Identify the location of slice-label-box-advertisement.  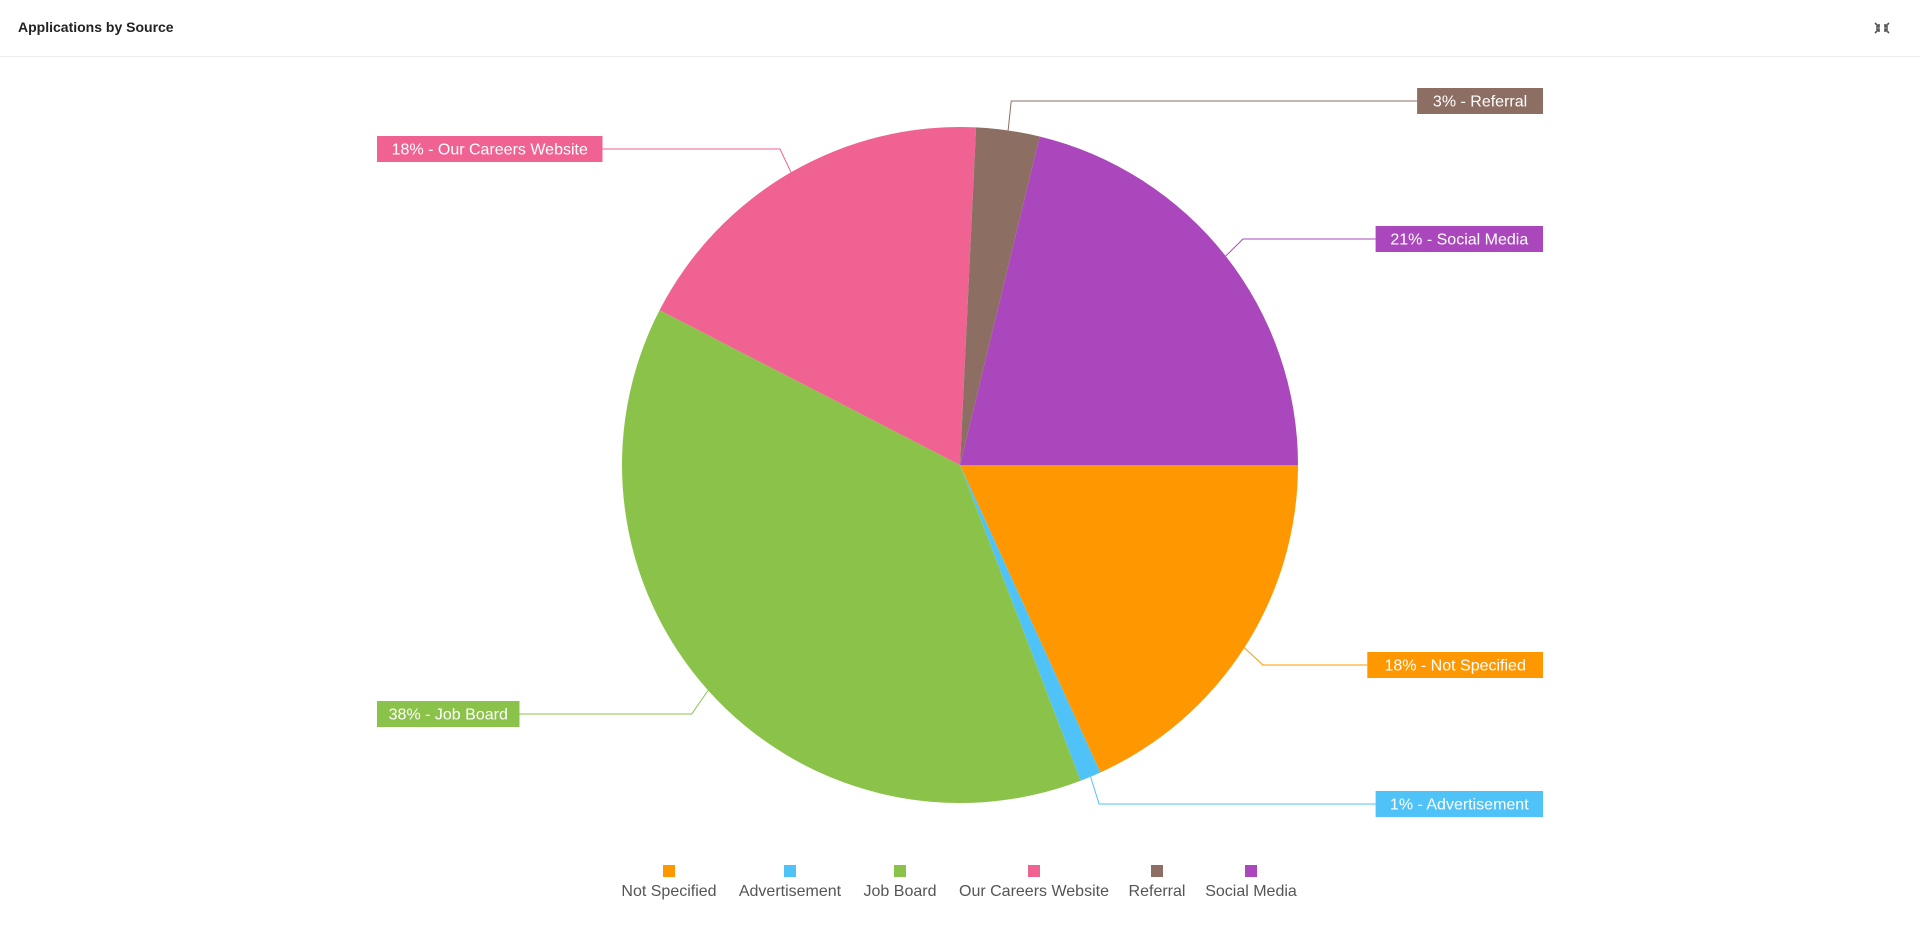
(1459, 804).